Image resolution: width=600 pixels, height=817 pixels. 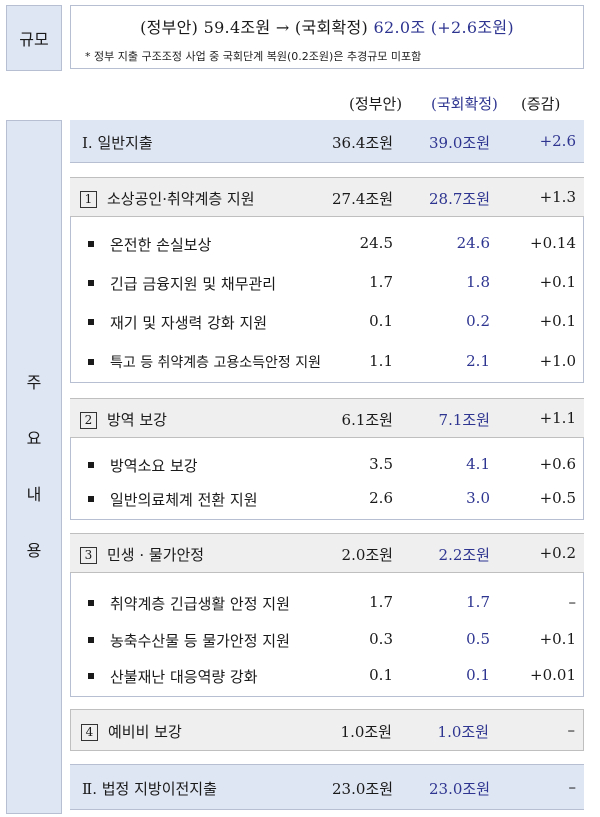 I want to click on local-transfer-row: Ⅱ. 법정 지방이전지출 23.0조원 23.0조원 –, so click(x=327, y=787).